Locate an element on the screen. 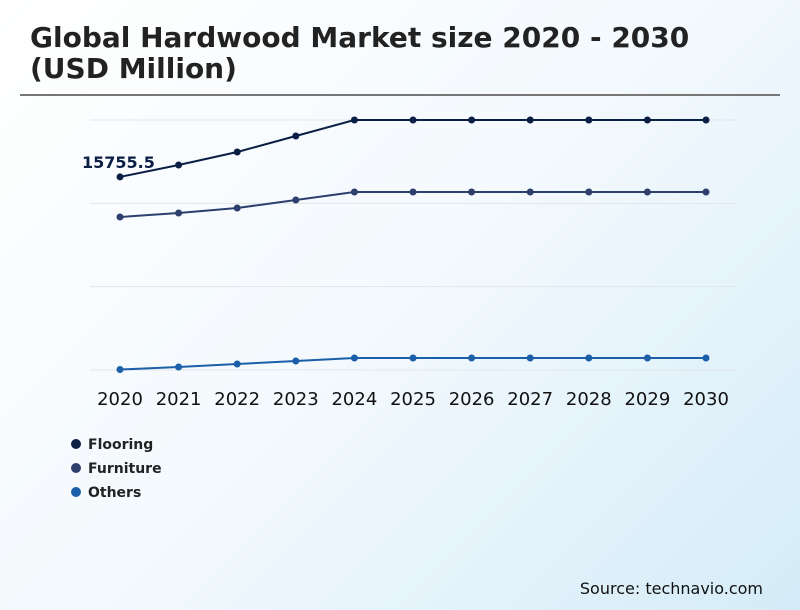 This screenshot has height=610, width=800. legend-label: Flooring is located at coordinates (120, 445).